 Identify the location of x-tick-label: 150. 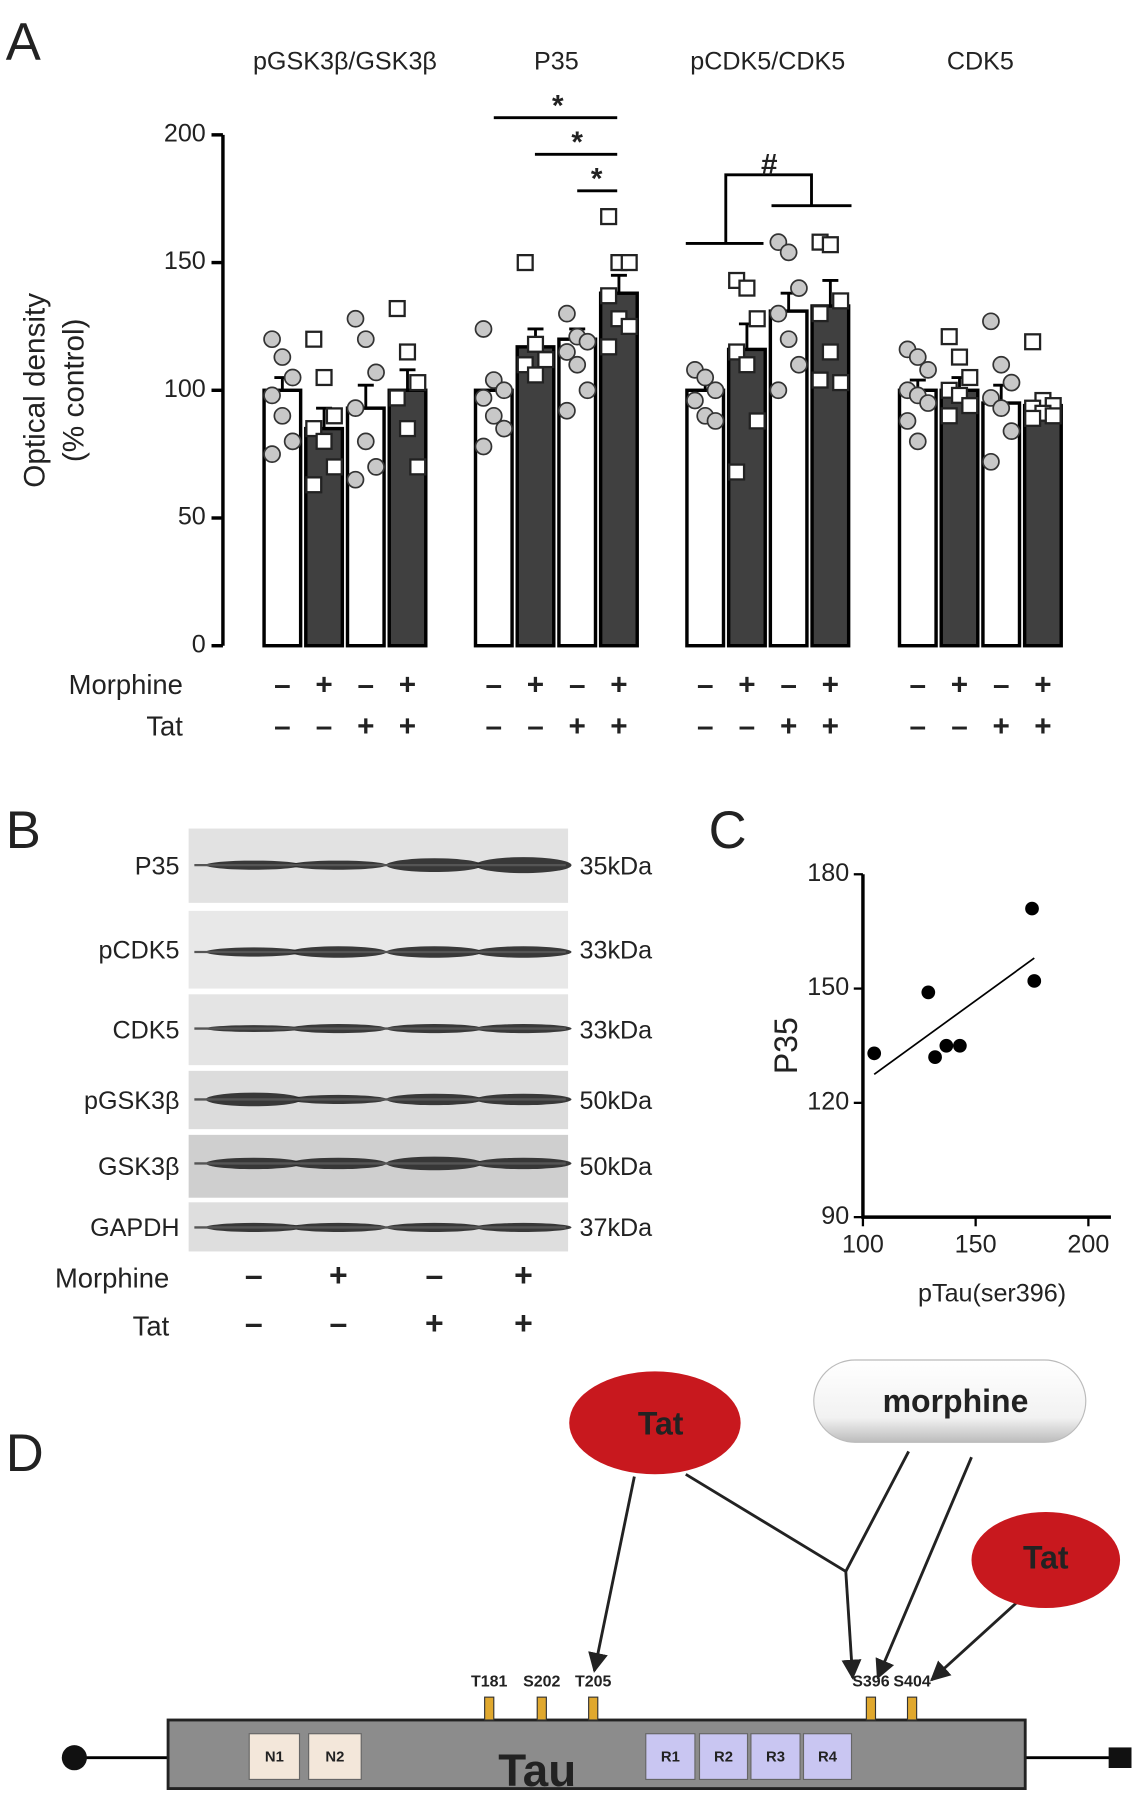
(976, 1244).